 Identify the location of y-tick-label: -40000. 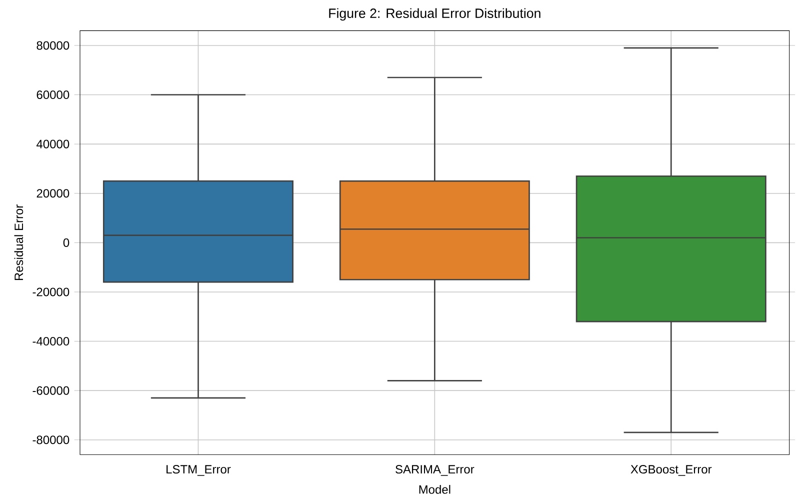
(51, 341).